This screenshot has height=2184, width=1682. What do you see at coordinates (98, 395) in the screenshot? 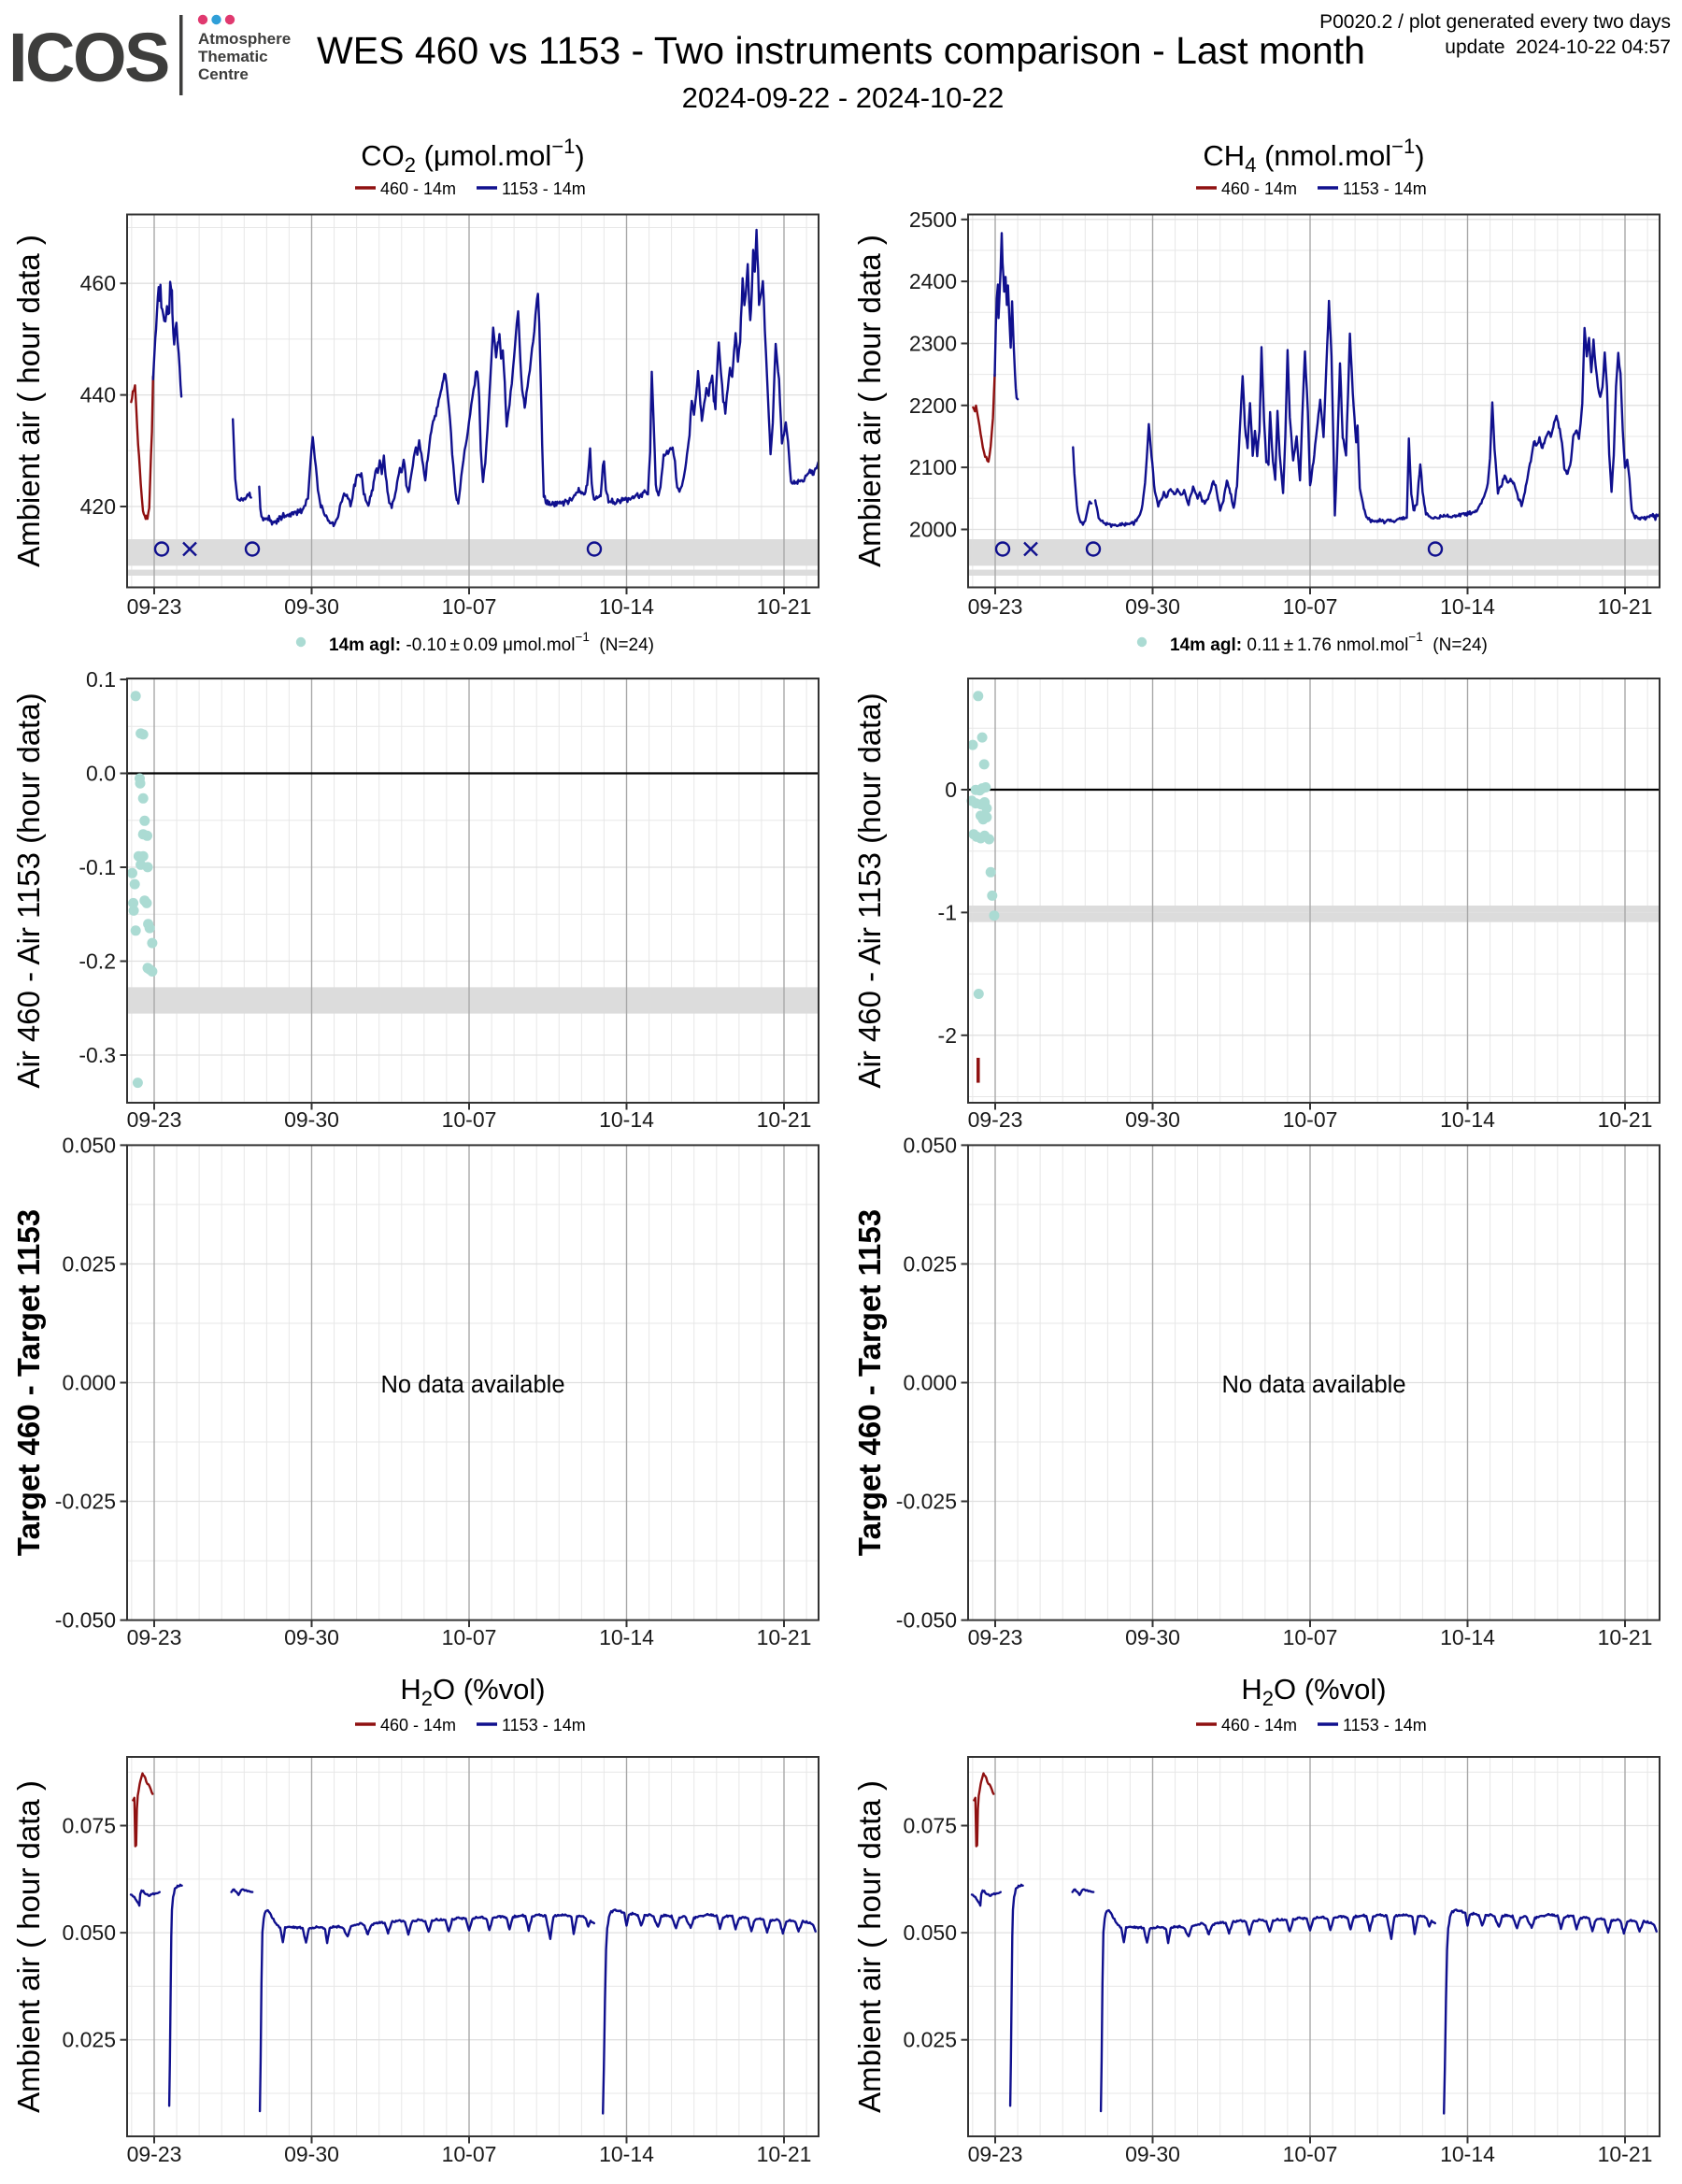
I see `svg-text: 440` at bounding box center [98, 395].